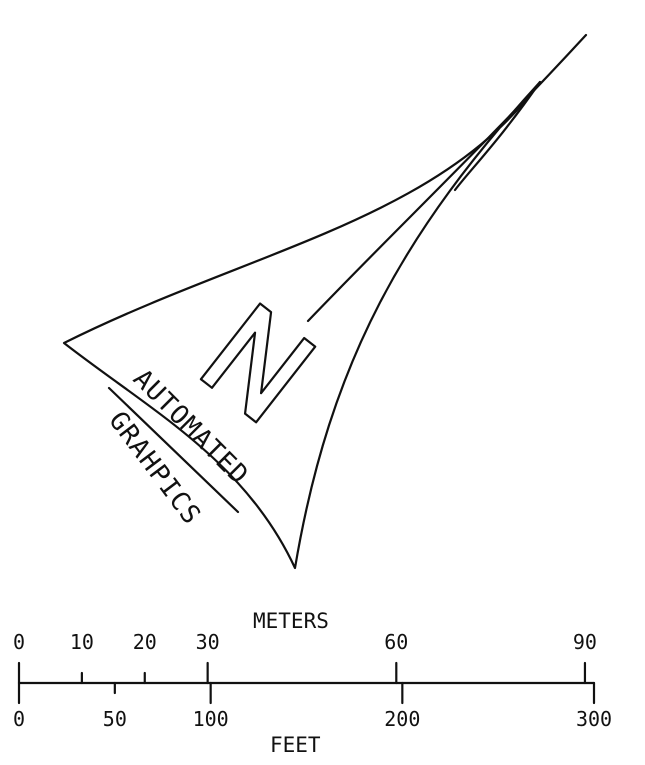  I want to click on meters-tick-label: 60, so click(396, 642).